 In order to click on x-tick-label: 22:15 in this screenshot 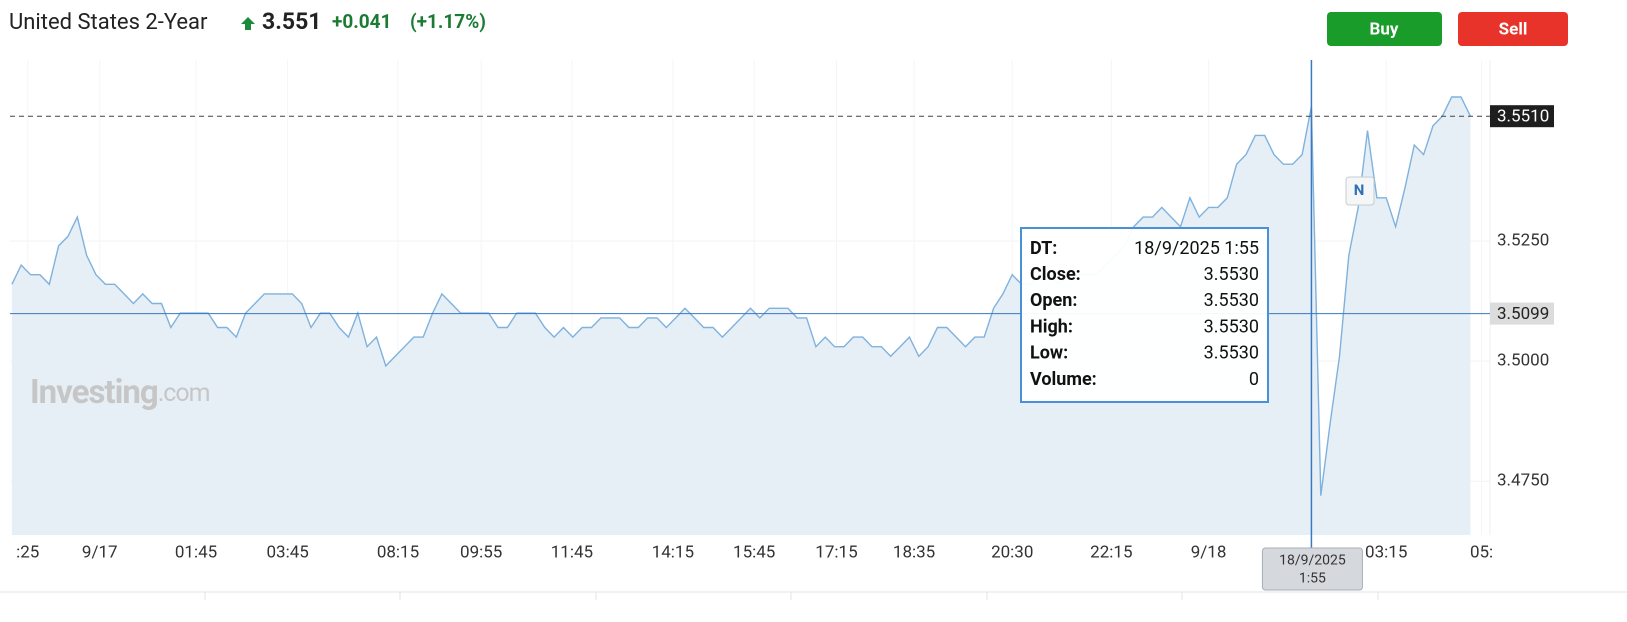, I will do `click(1111, 552)`.